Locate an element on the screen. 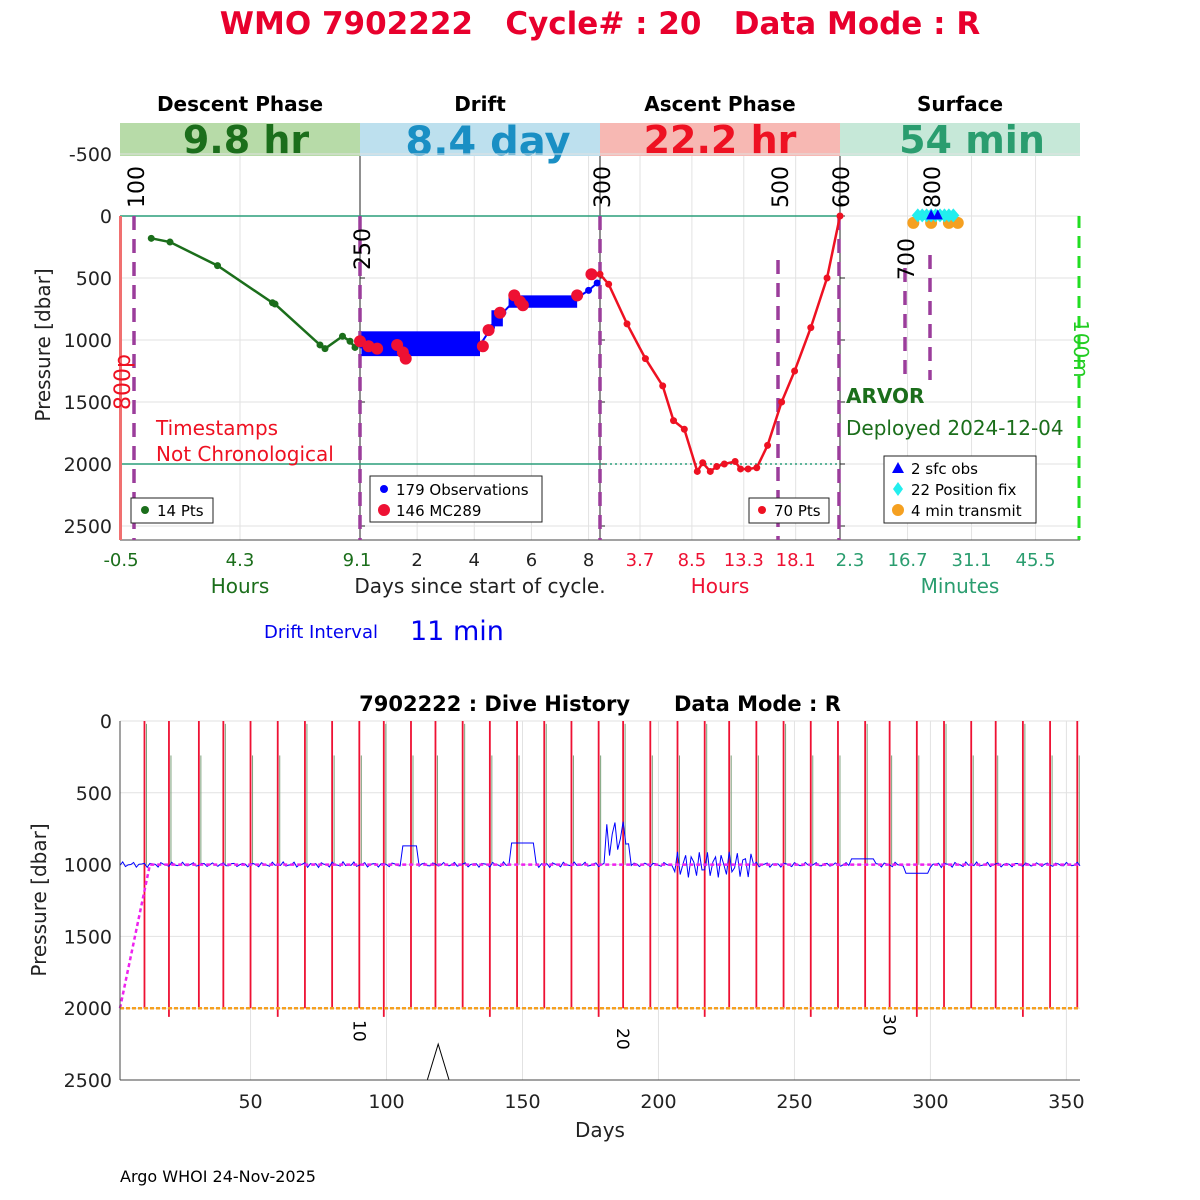 The width and height of the screenshot is (1200, 1200). xtick-drift: 2 is located at coordinates (416, 560).